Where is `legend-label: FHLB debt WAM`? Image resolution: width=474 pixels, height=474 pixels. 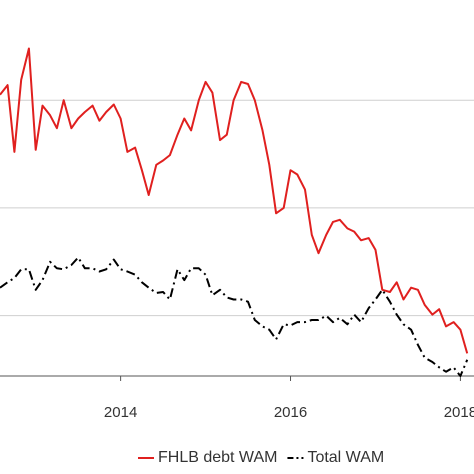
legend-label: FHLB debt WAM is located at coordinates (217, 457).